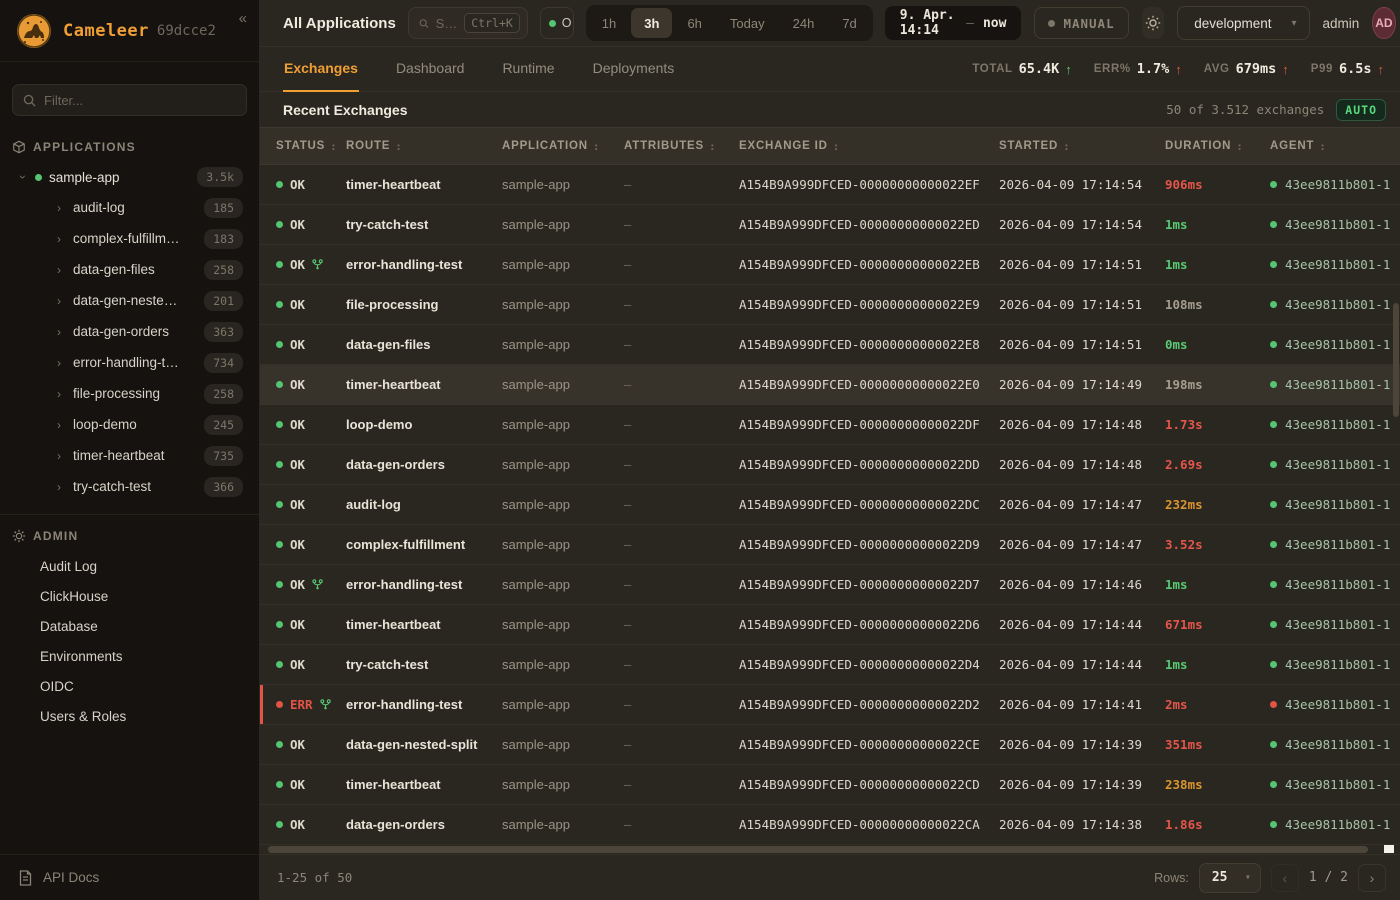 The width and height of the screenshot is (1400, 900). I want to click on status-cell: ERR, so click(303, 704).